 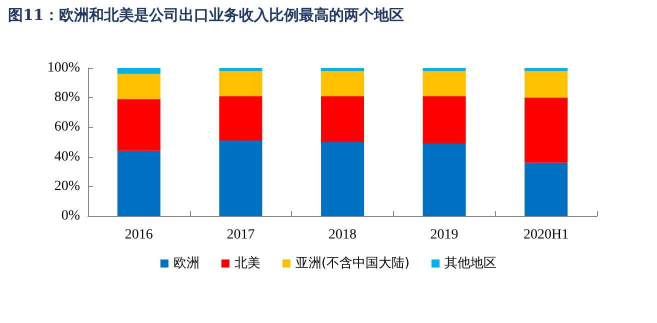 I want to click on x-tick-label: 2020H1, so click(x=546, y=235).